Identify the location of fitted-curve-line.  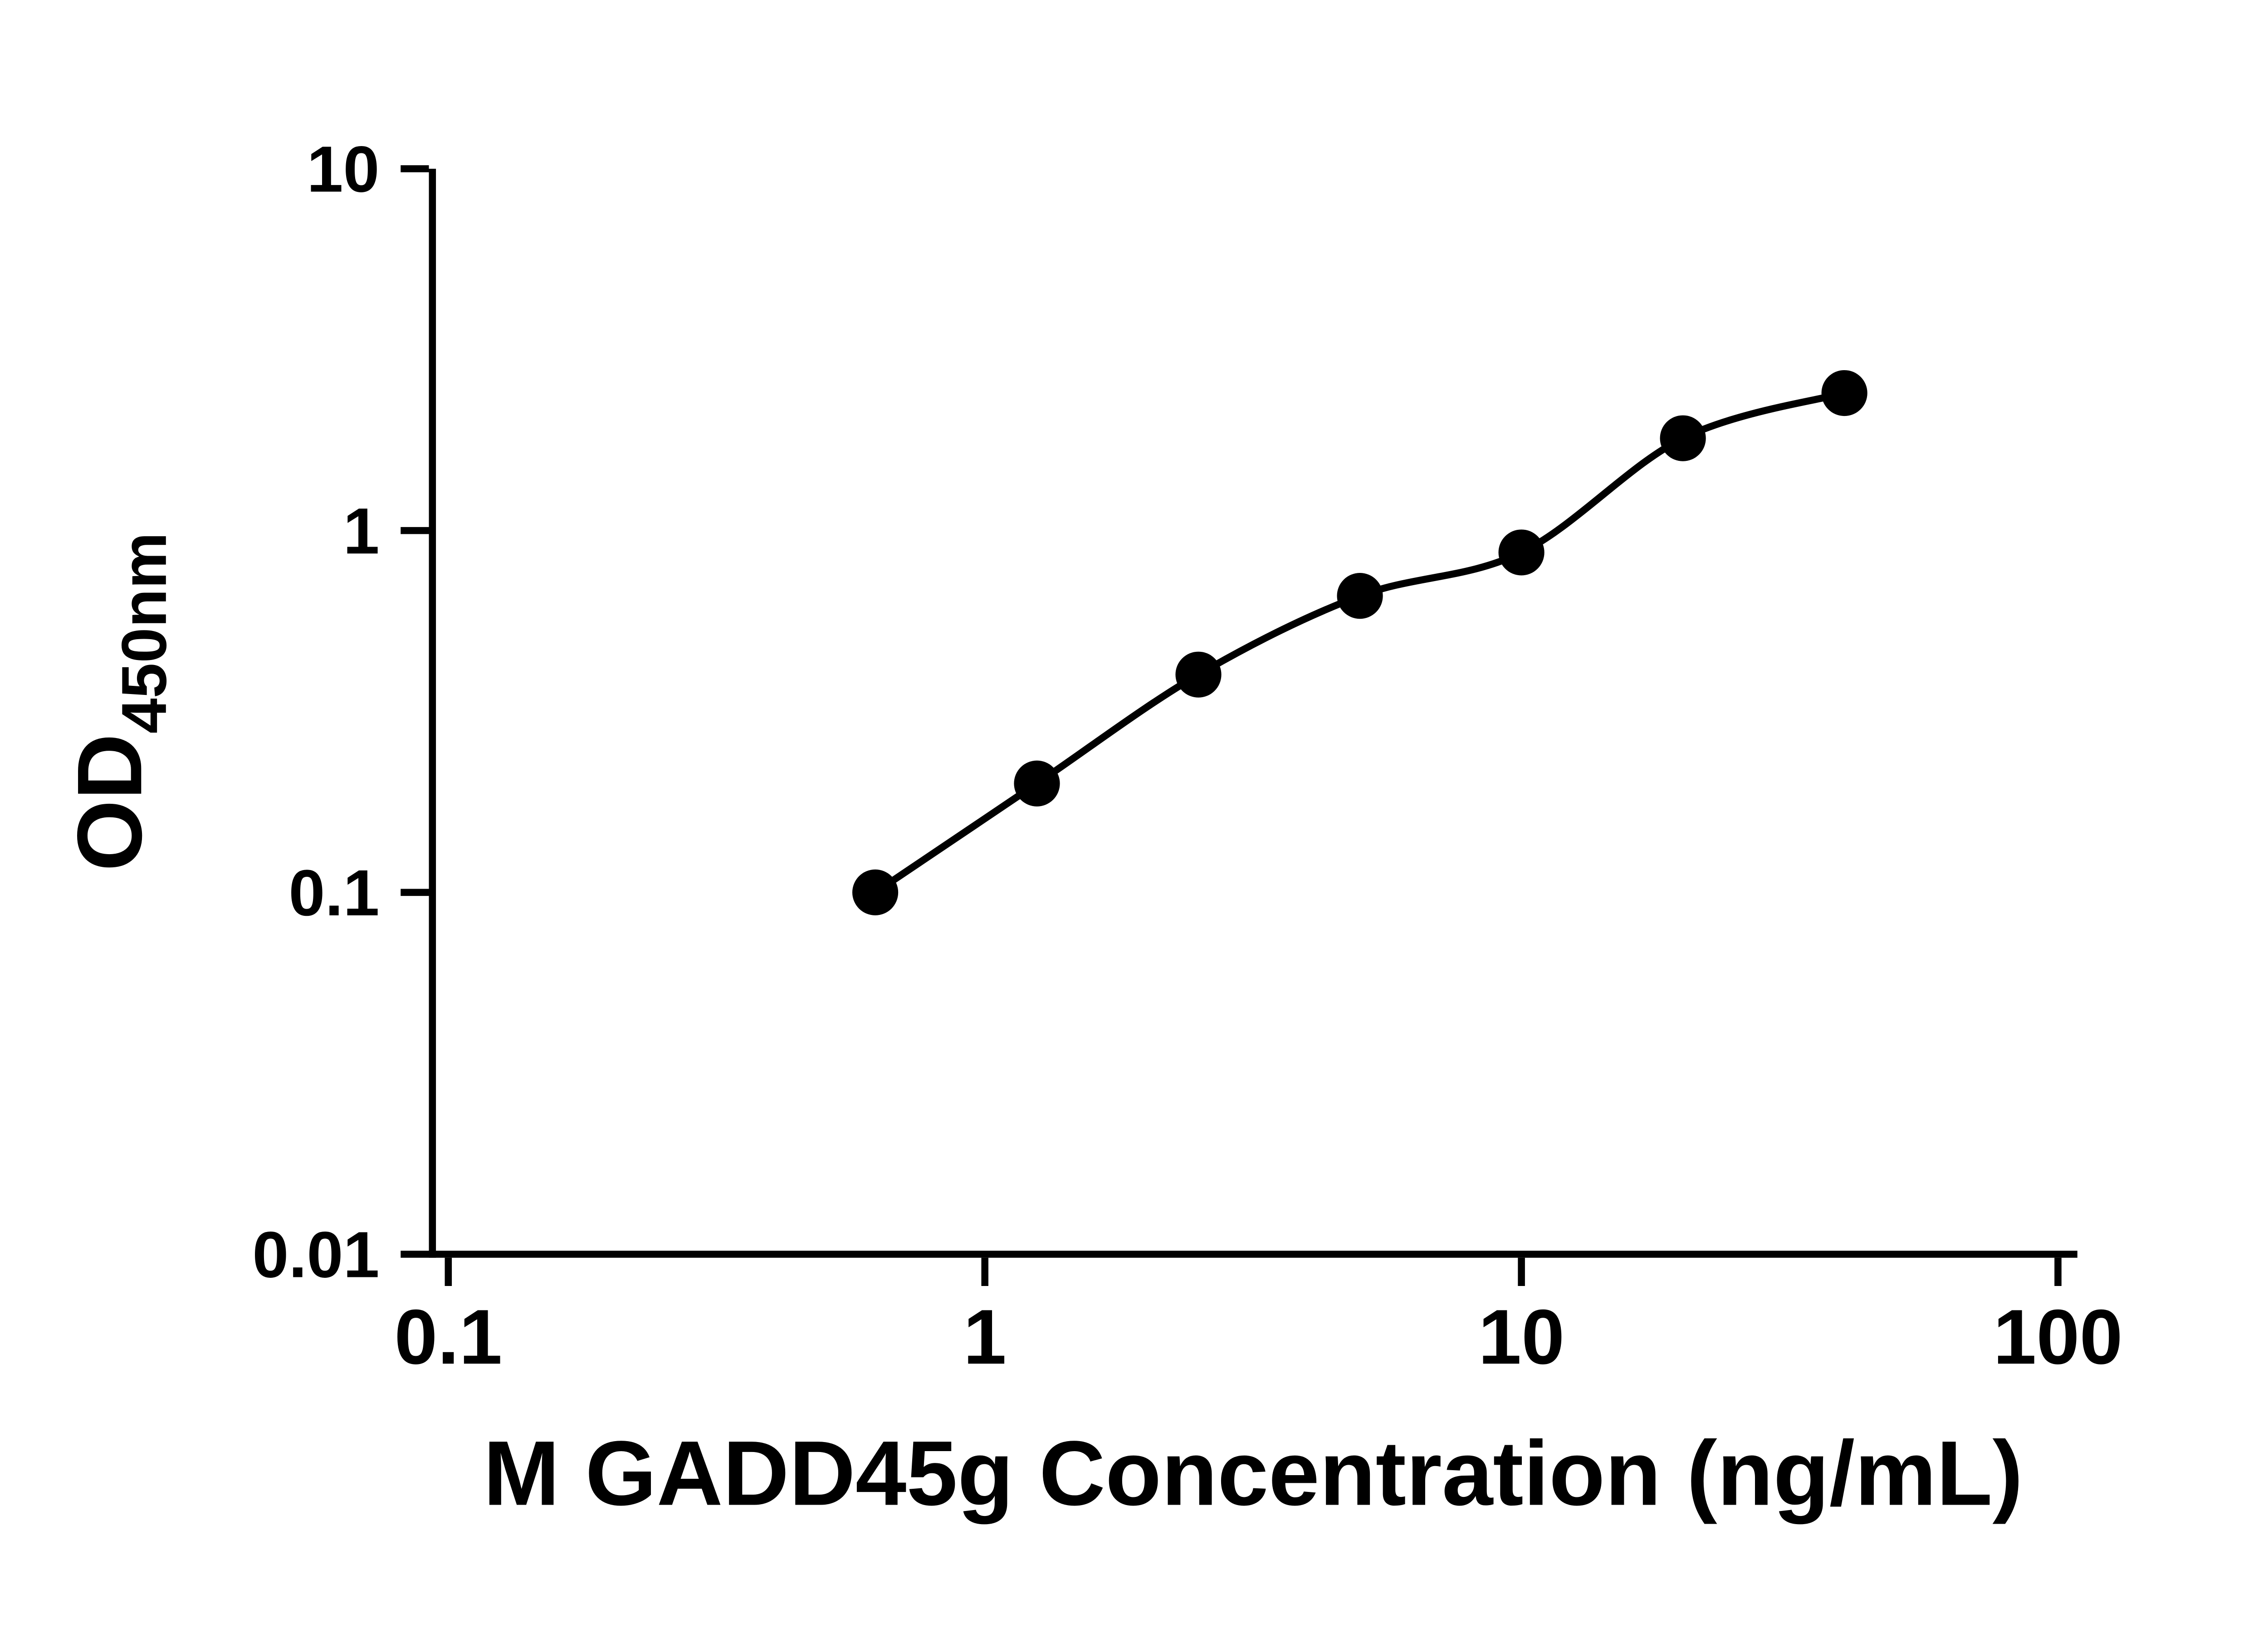
(1359, 642).